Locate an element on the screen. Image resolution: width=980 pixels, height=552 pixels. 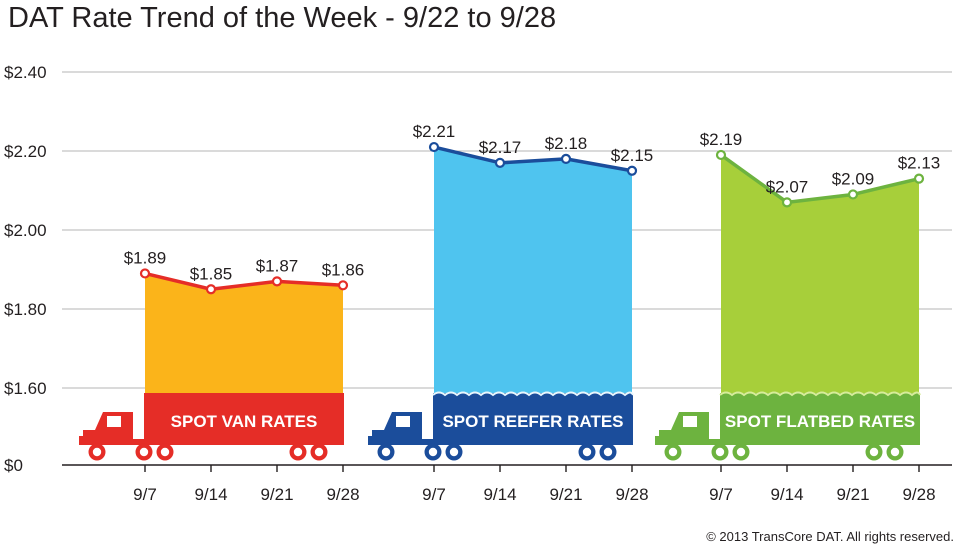
data-label: $1.85 is located at coordinates (211, 273).